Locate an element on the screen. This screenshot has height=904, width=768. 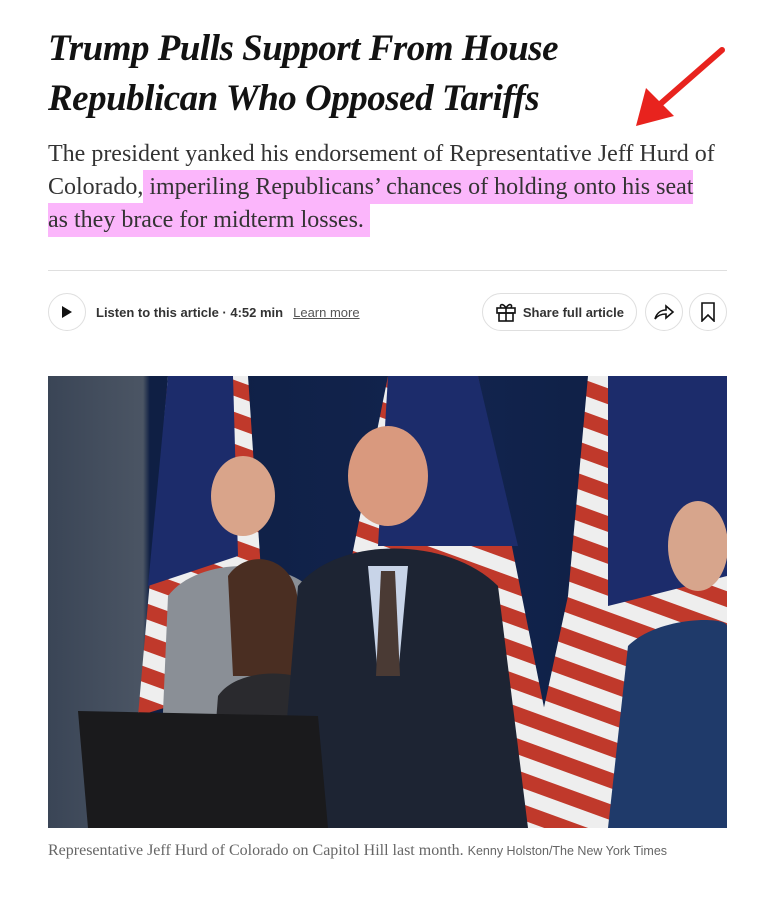
play-icon is located at coordinates (67, 312).